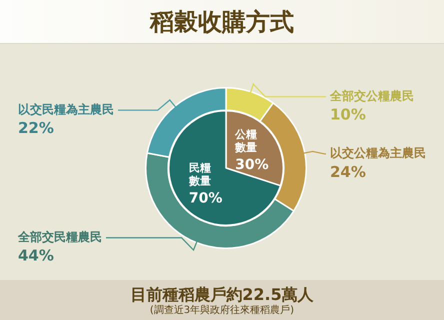  Describe the element at coordinates (378, 153) in the screenshot. I see `slice-label: 以交公糧為主農民` at that location.